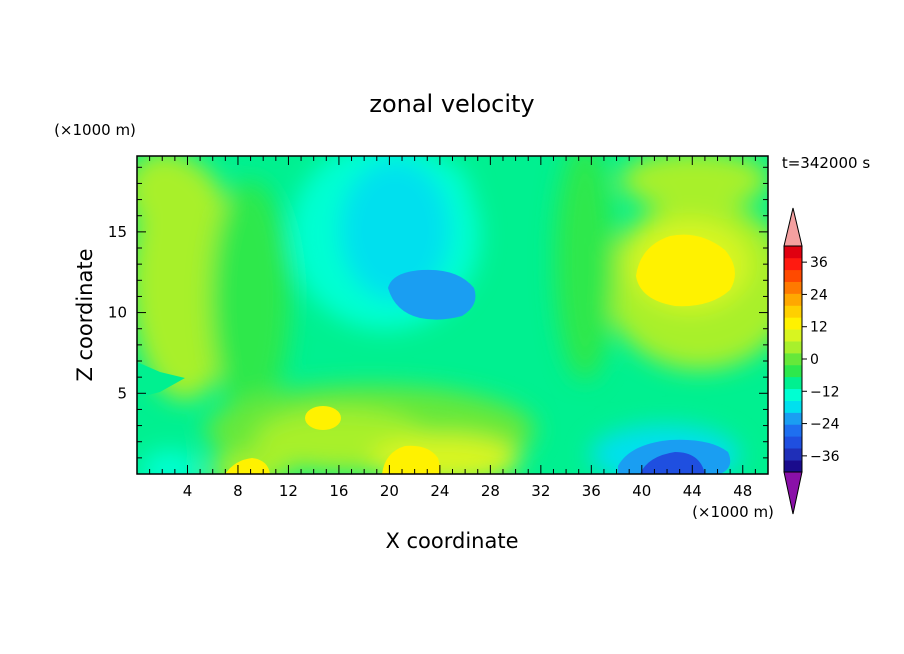 This screenshot has width=904, height=654. I want to click on colorbar-under-triangle, so click(793, 493).